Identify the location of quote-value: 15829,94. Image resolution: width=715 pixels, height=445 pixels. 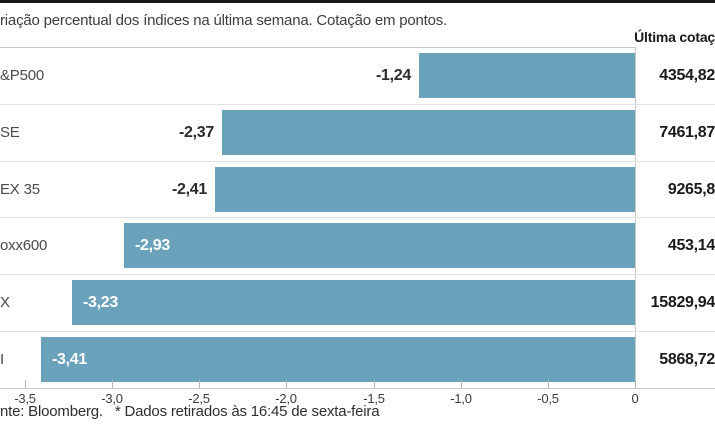
(682, 302).